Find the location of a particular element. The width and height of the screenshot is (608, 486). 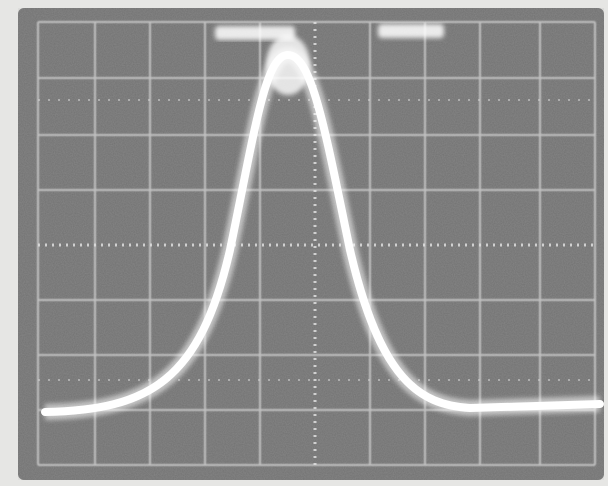

trace-peak-bloom is located at coordinates (288, 65).